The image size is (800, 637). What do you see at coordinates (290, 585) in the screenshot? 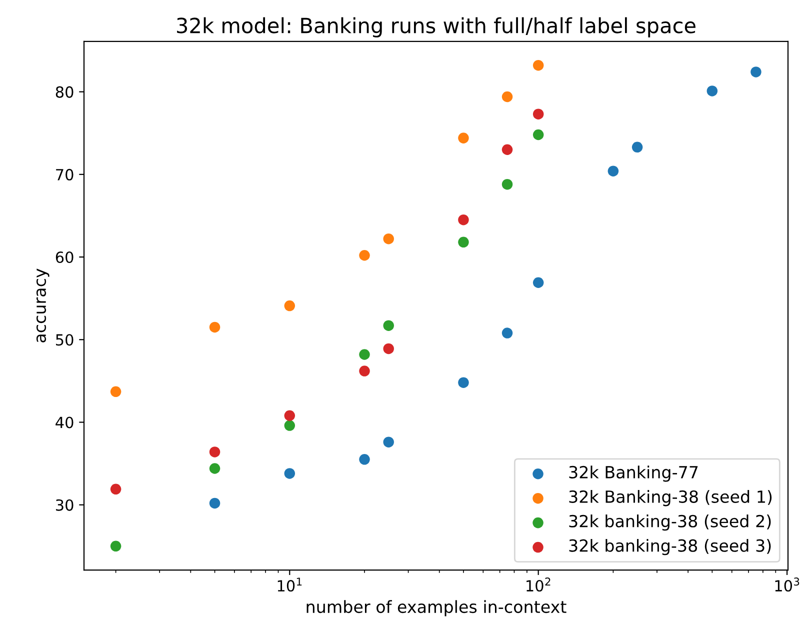
I see `x-tick-label: 10$^{1}$` at bounding box center [290, 585].